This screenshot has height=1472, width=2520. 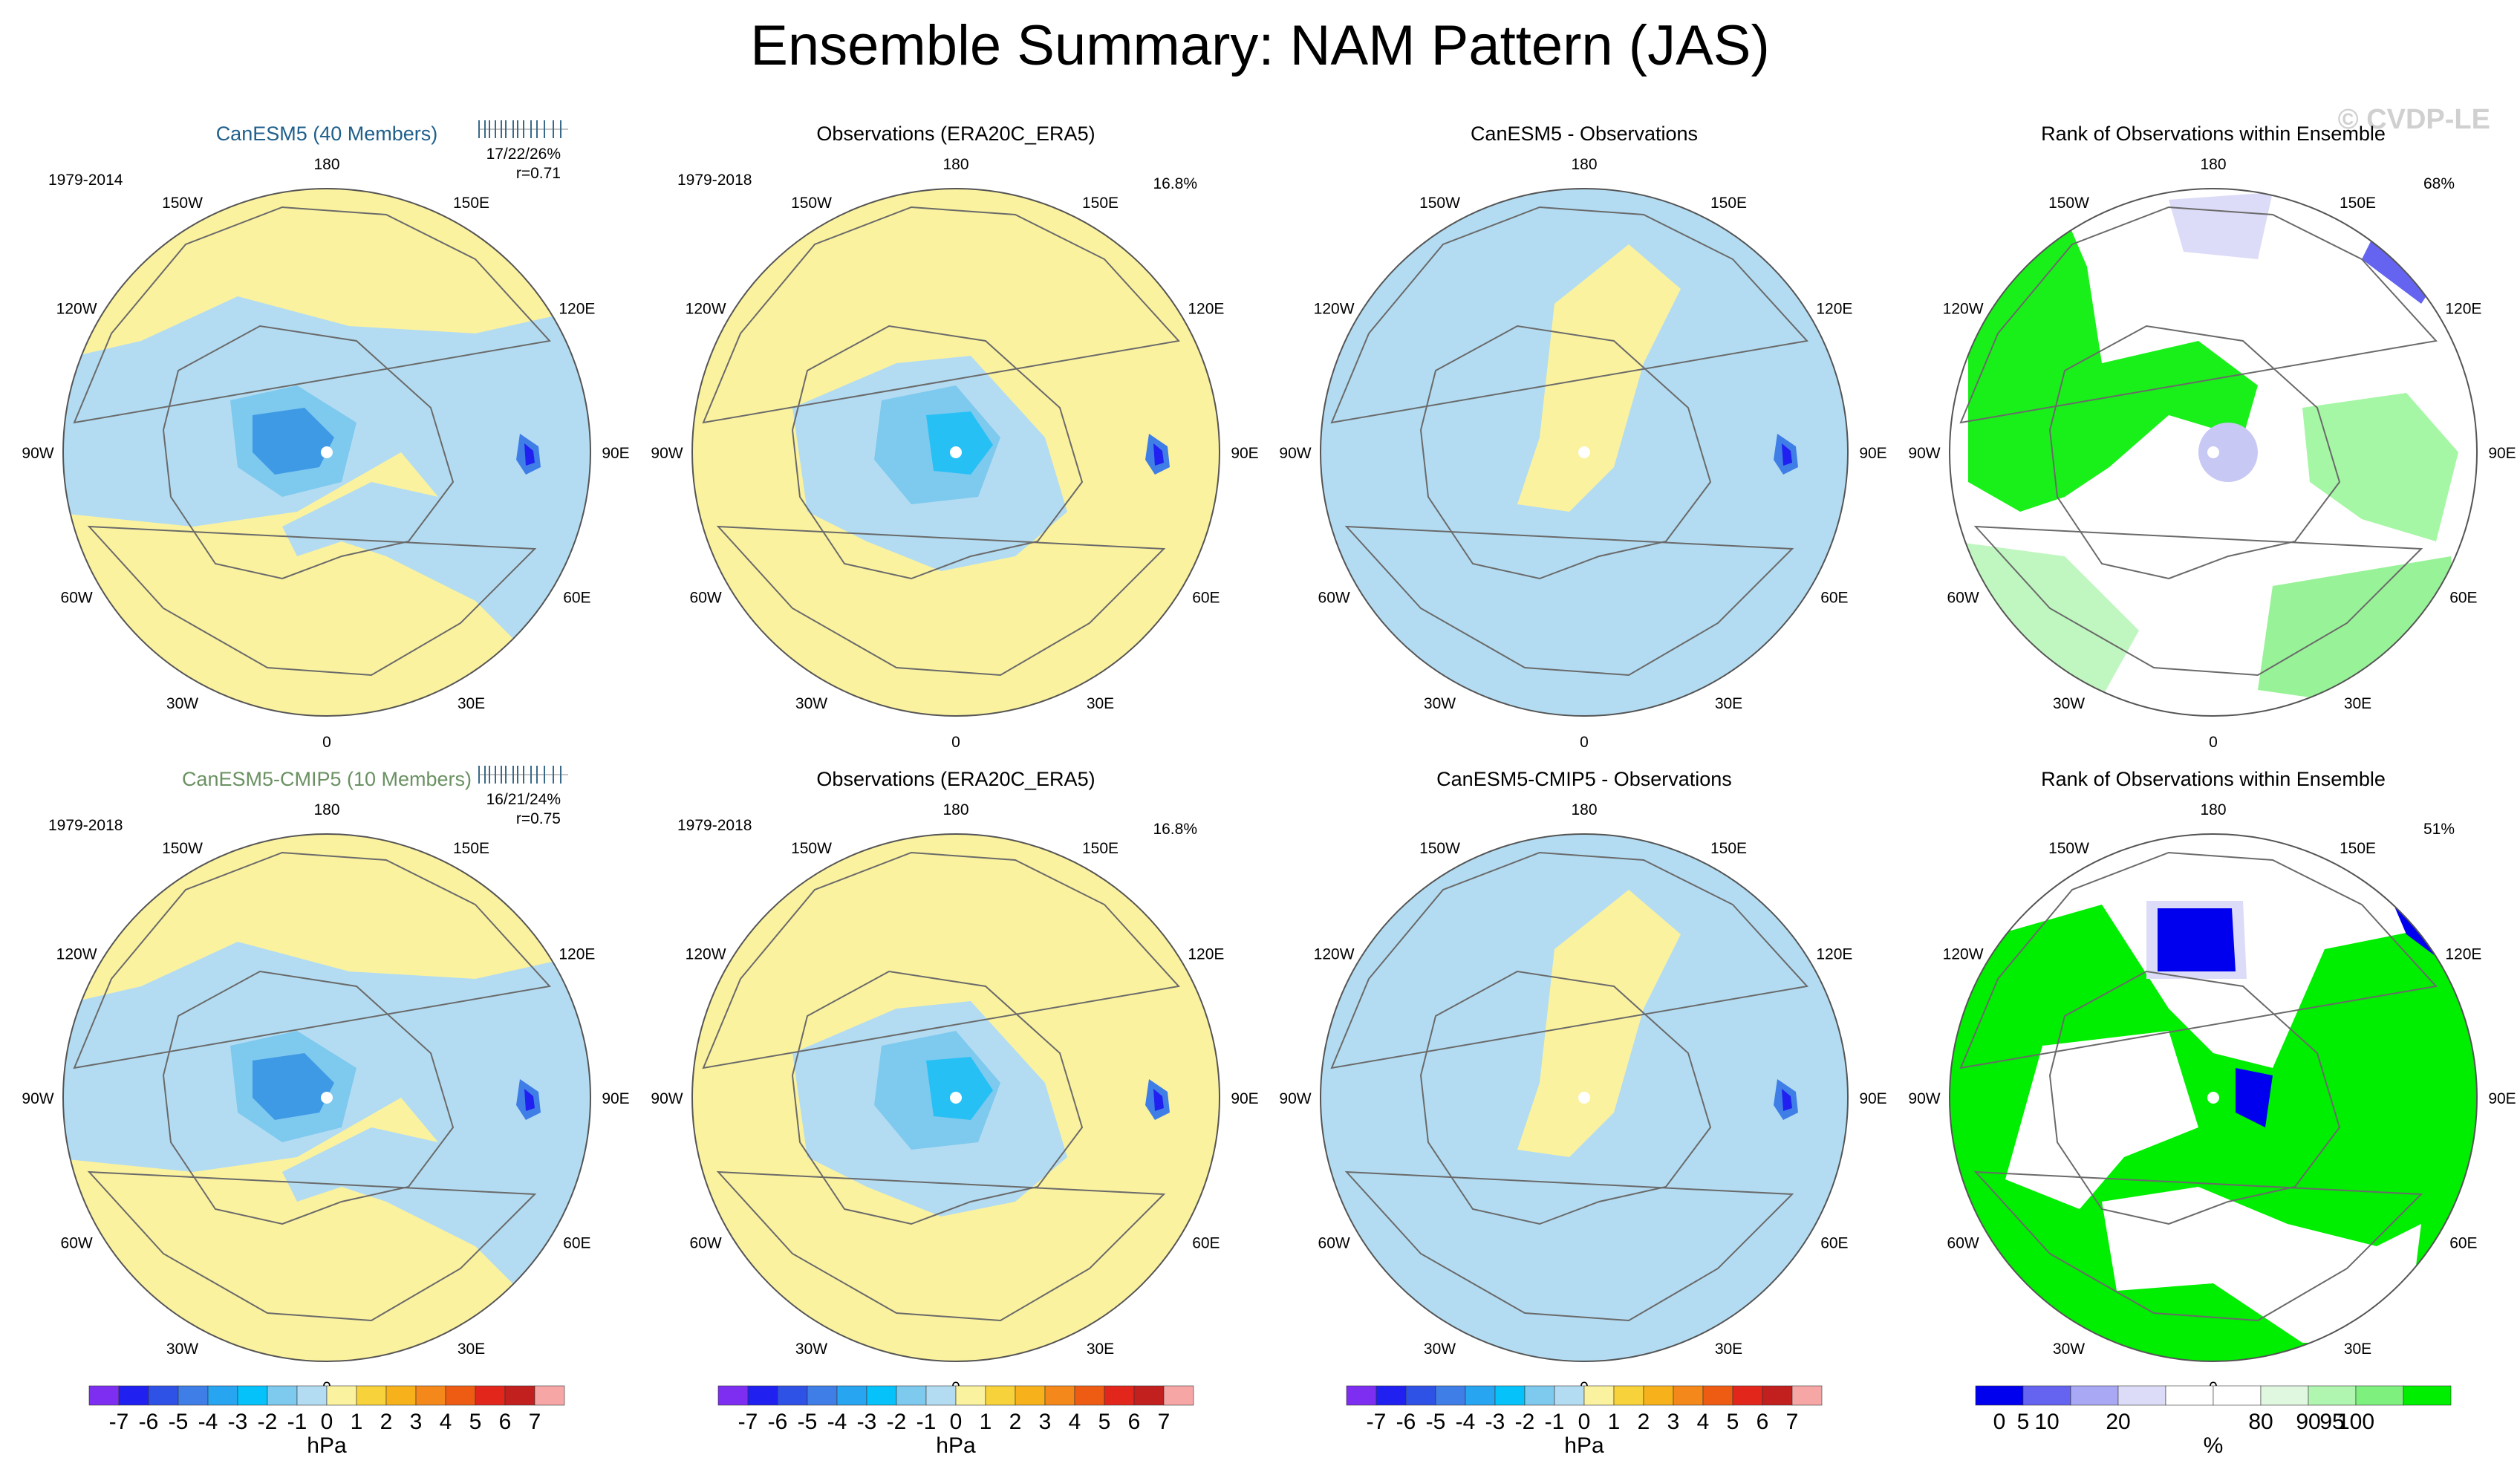 I want to click on colorbar-tick-label: -5, so click(x=808, y=1422).